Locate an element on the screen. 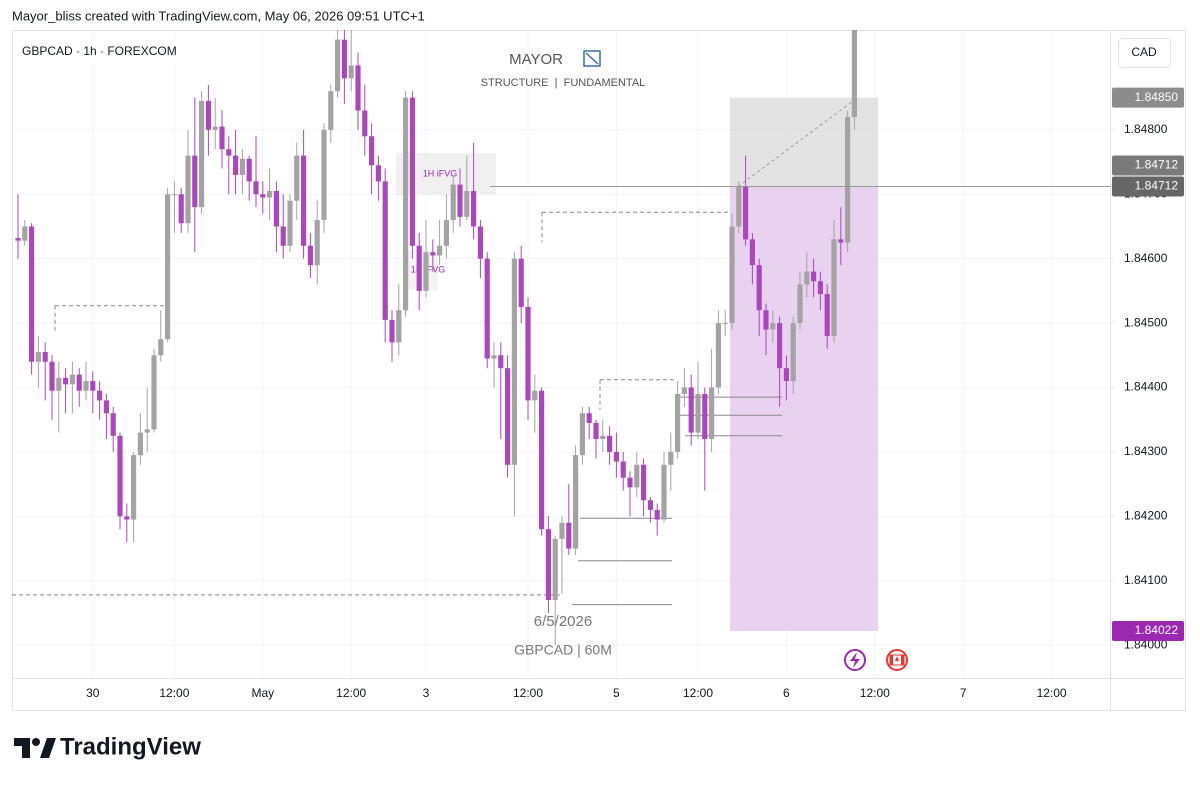 This screenshot has width=1200, height=788. position-diagonal is located at coordinates (796, 143).